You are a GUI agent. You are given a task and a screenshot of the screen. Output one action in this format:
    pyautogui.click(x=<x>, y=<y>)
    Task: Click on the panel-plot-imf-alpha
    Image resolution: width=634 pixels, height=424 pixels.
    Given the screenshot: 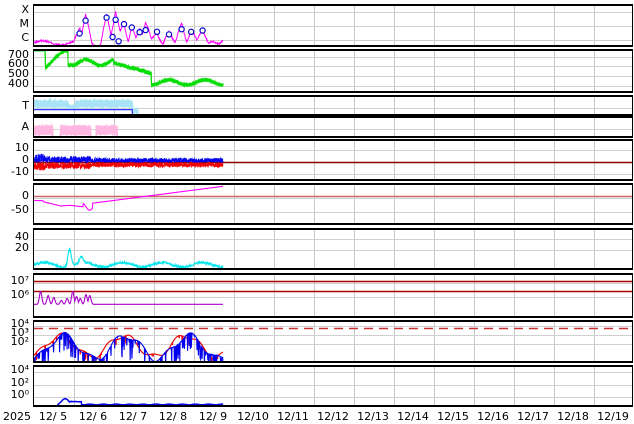 What is the action you would take?
    pyautogui.click(x=333, y=127)
    